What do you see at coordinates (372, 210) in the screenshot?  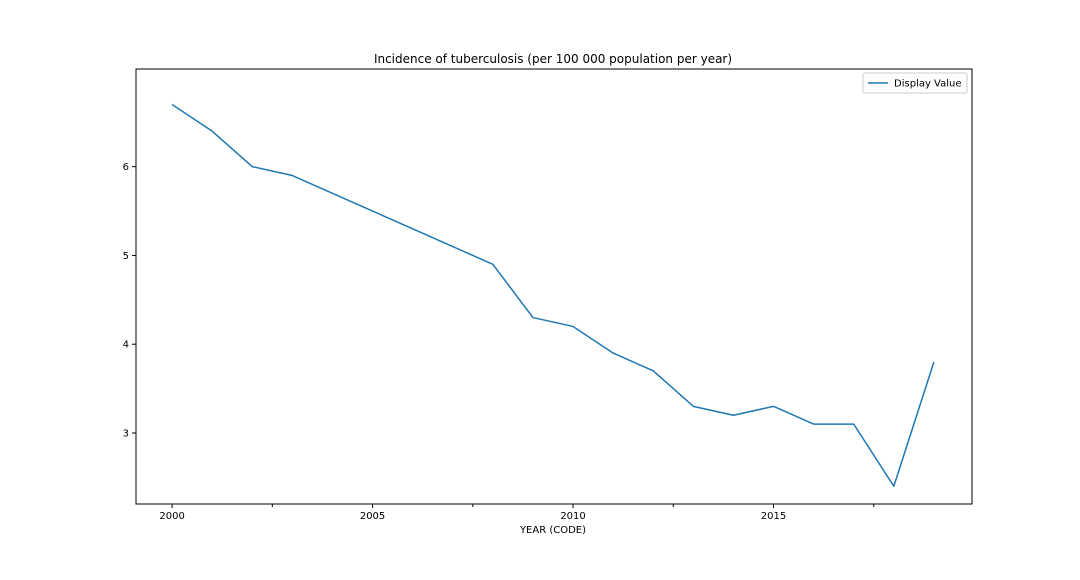 I see `data-point-2005` at bounding box center [372, 210].